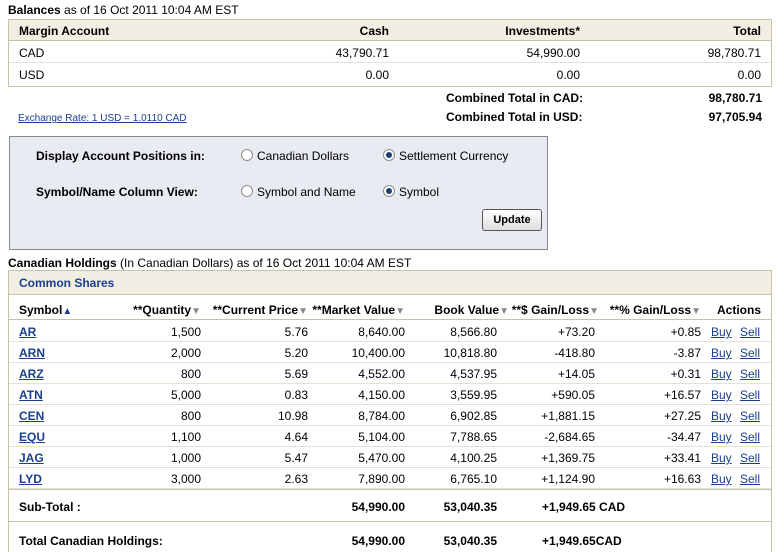 The image size is (784, 552). I want to click on subtotal-divider, so click(390, 489).